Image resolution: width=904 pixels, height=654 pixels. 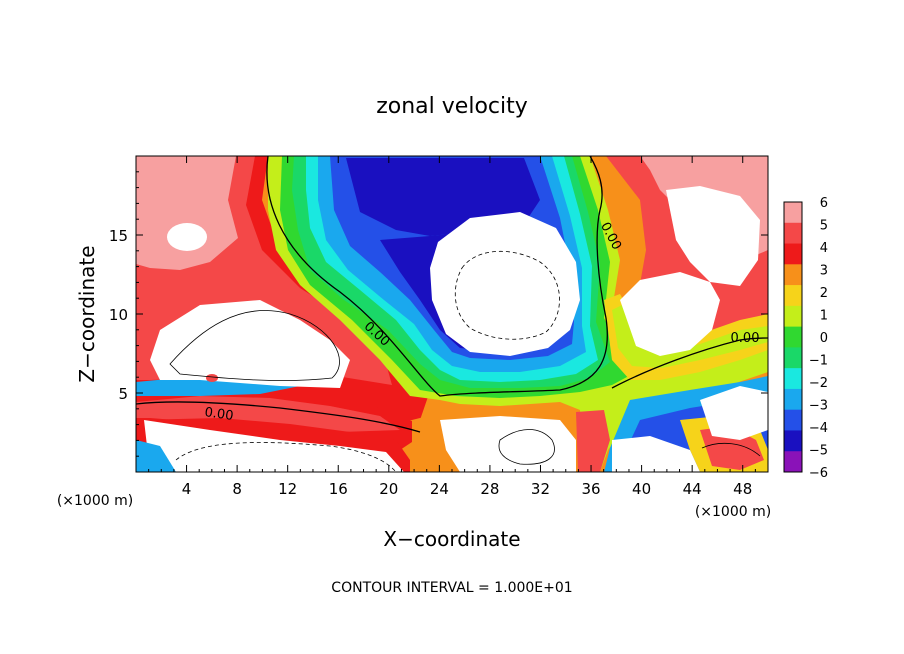 What do you see at coordinates (187, 213) in the screenshot?
I see `pink-left-top` at bounding box center [187, 213].